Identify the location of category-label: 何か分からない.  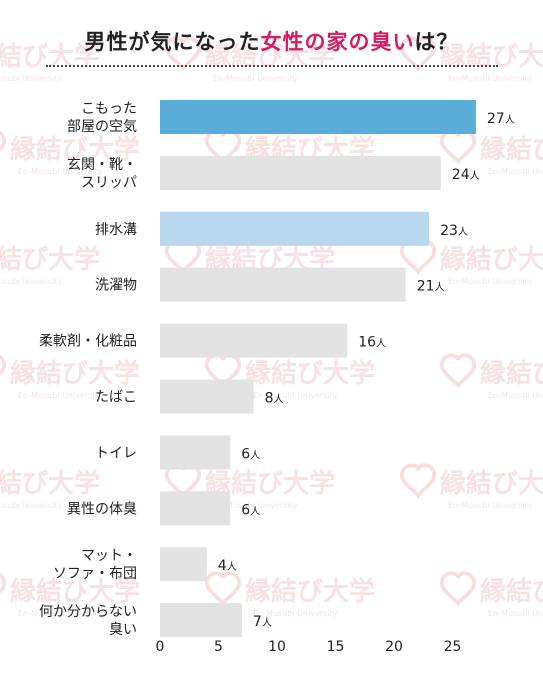
(88, 612).